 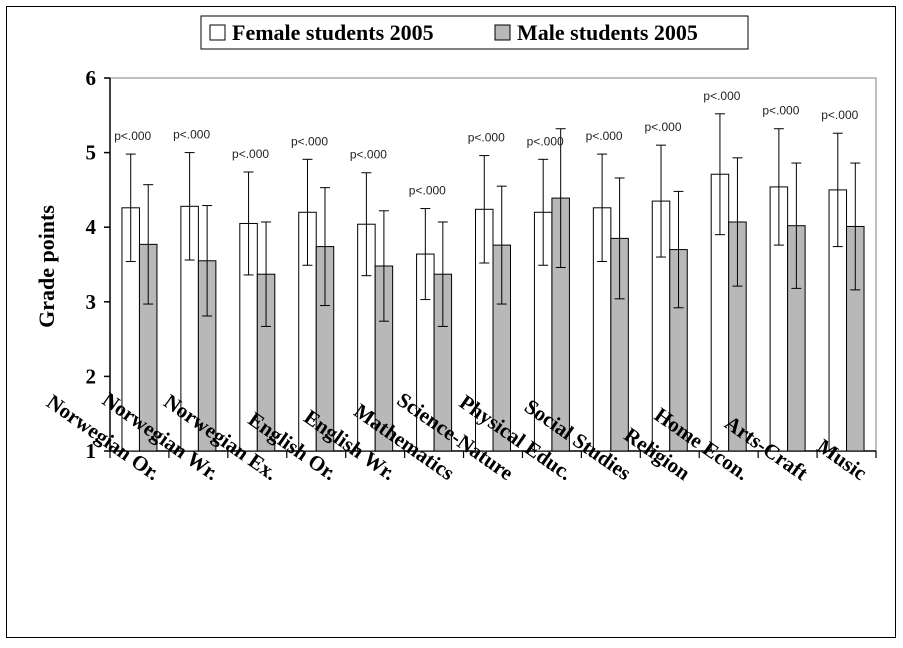 What do you see at coordinates (46, 266) in the screenshot?
I see `y-axis-title: Grade points` at bounding box center [46, 266].